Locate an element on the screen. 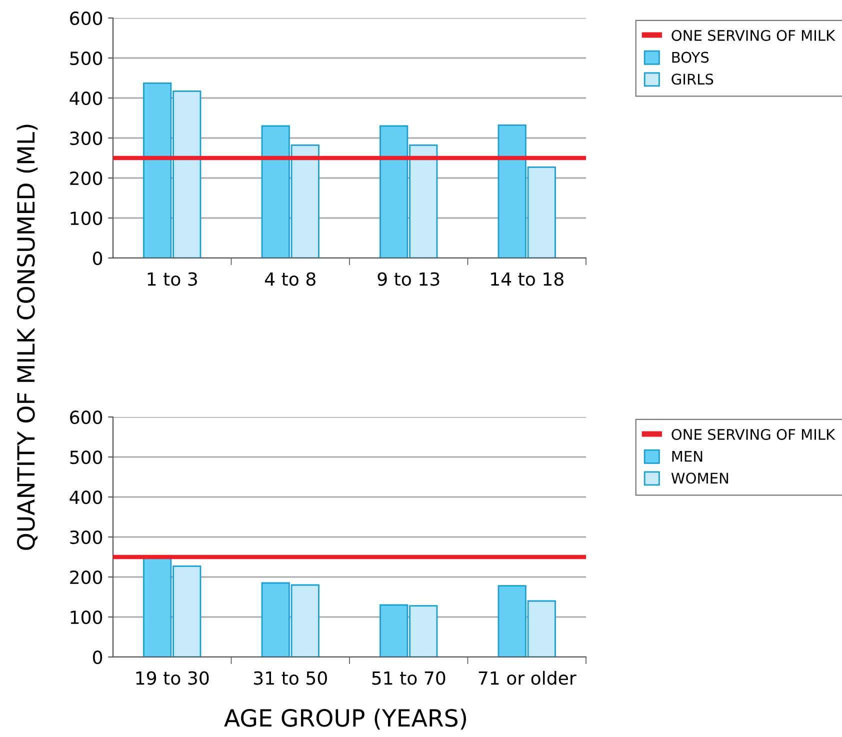 The height and width of the screenshot is (737, 842). legend-label: MEN is located at coordinates (687, 456).